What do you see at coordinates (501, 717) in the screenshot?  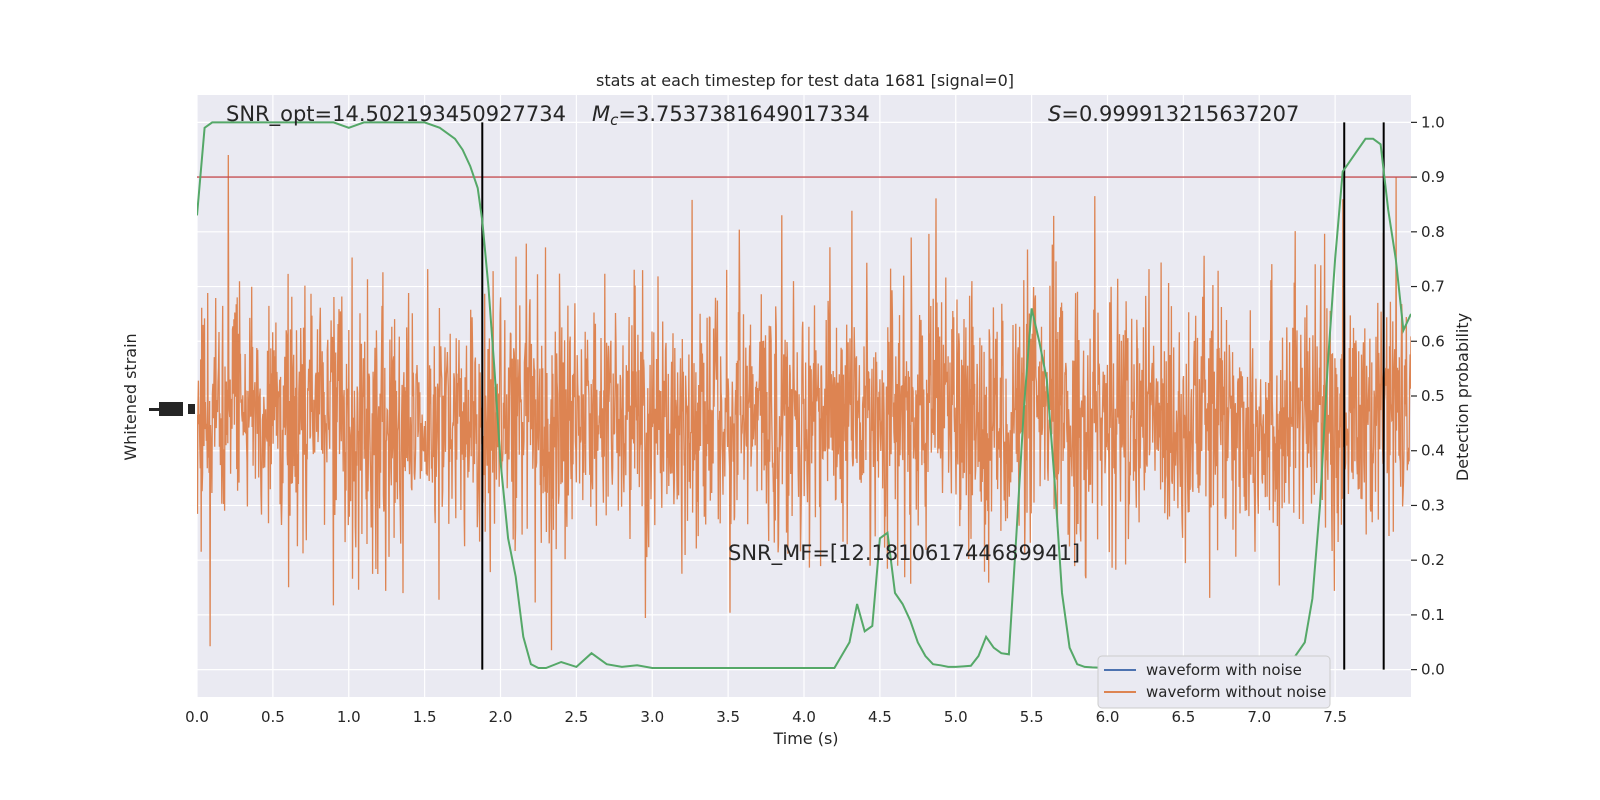 I see `x-tick-label: 2.0` at bounding box center [501, 717].